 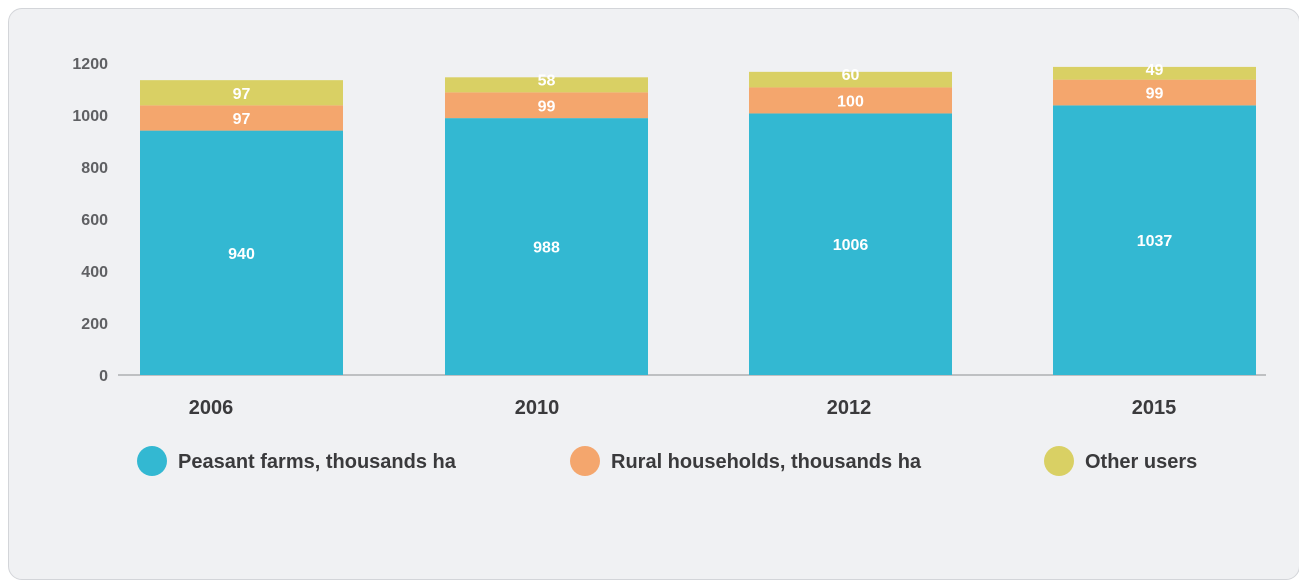 I want to click on x-category-label: 2015, so click(x=1154, y=408).